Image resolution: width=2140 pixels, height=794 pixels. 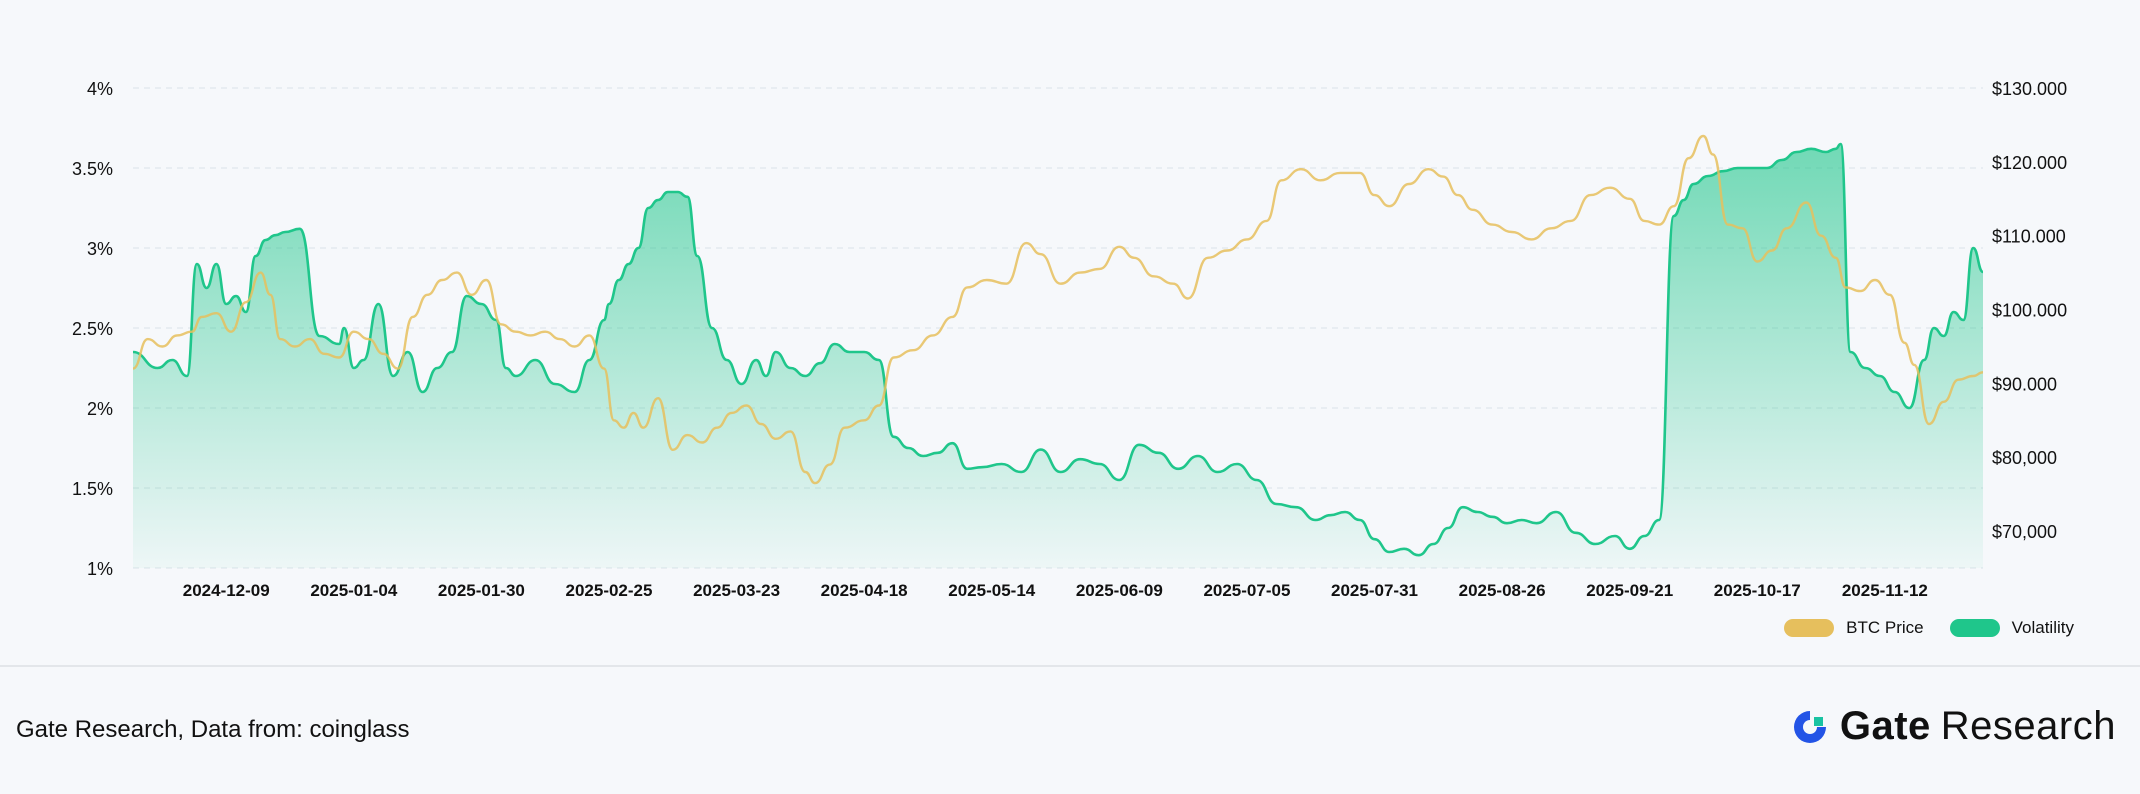 What do you see at coordinates (2029, 237) in the screenshot?
I see `right-tick-label: $110.000` at bounding box center [2029, 237].